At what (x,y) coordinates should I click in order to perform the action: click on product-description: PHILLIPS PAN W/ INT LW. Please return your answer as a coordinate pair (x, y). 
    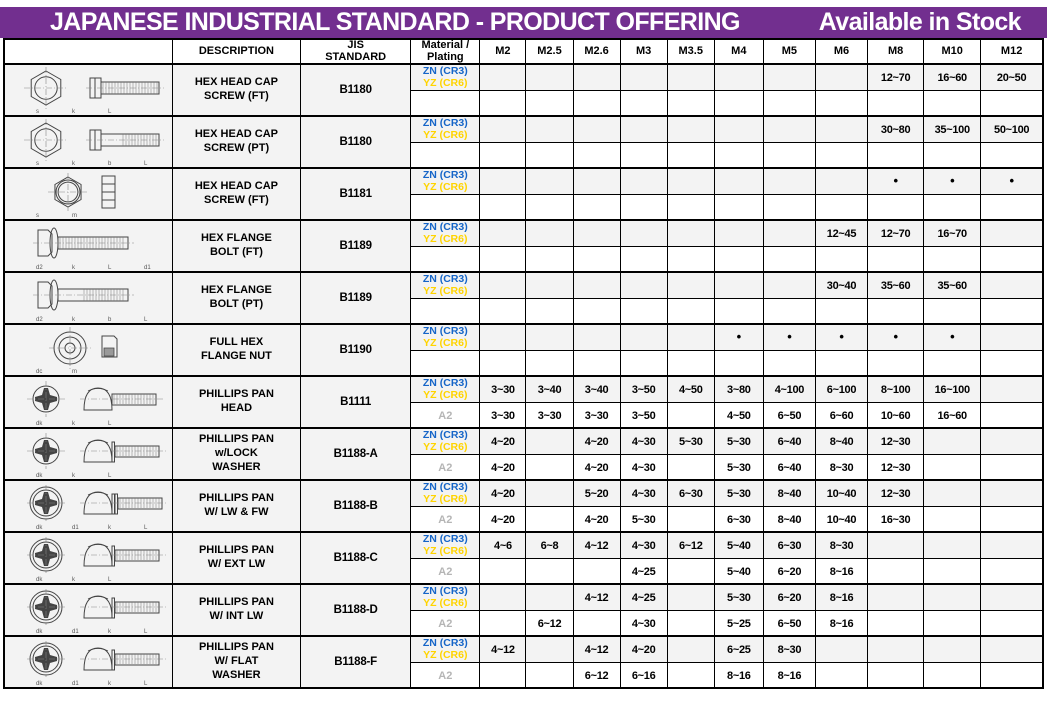
    Looking at the image, I should click on (236, 609).